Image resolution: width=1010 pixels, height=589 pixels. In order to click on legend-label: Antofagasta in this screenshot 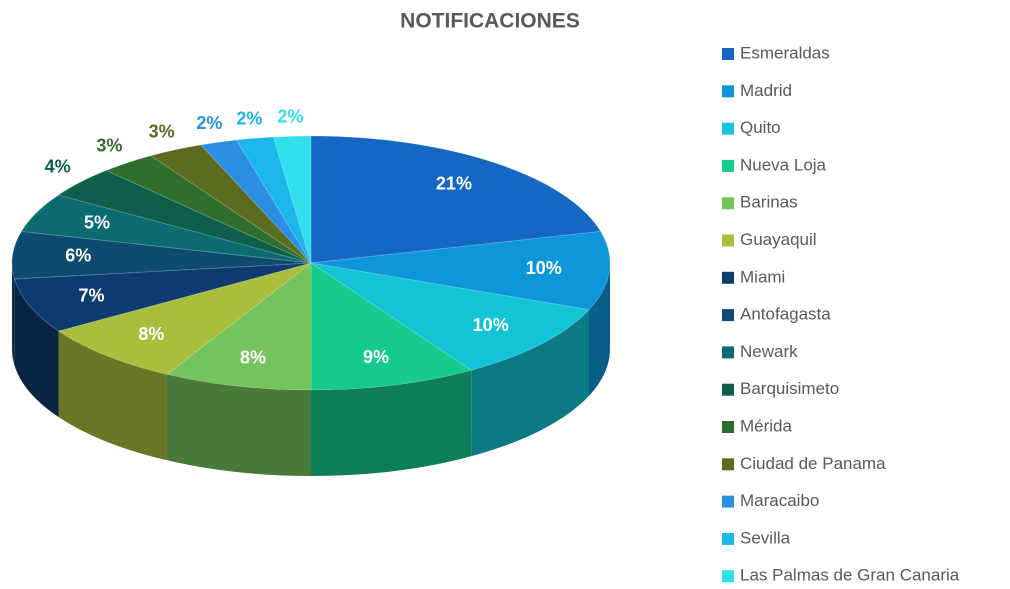, I will do `click(785, 314)`.